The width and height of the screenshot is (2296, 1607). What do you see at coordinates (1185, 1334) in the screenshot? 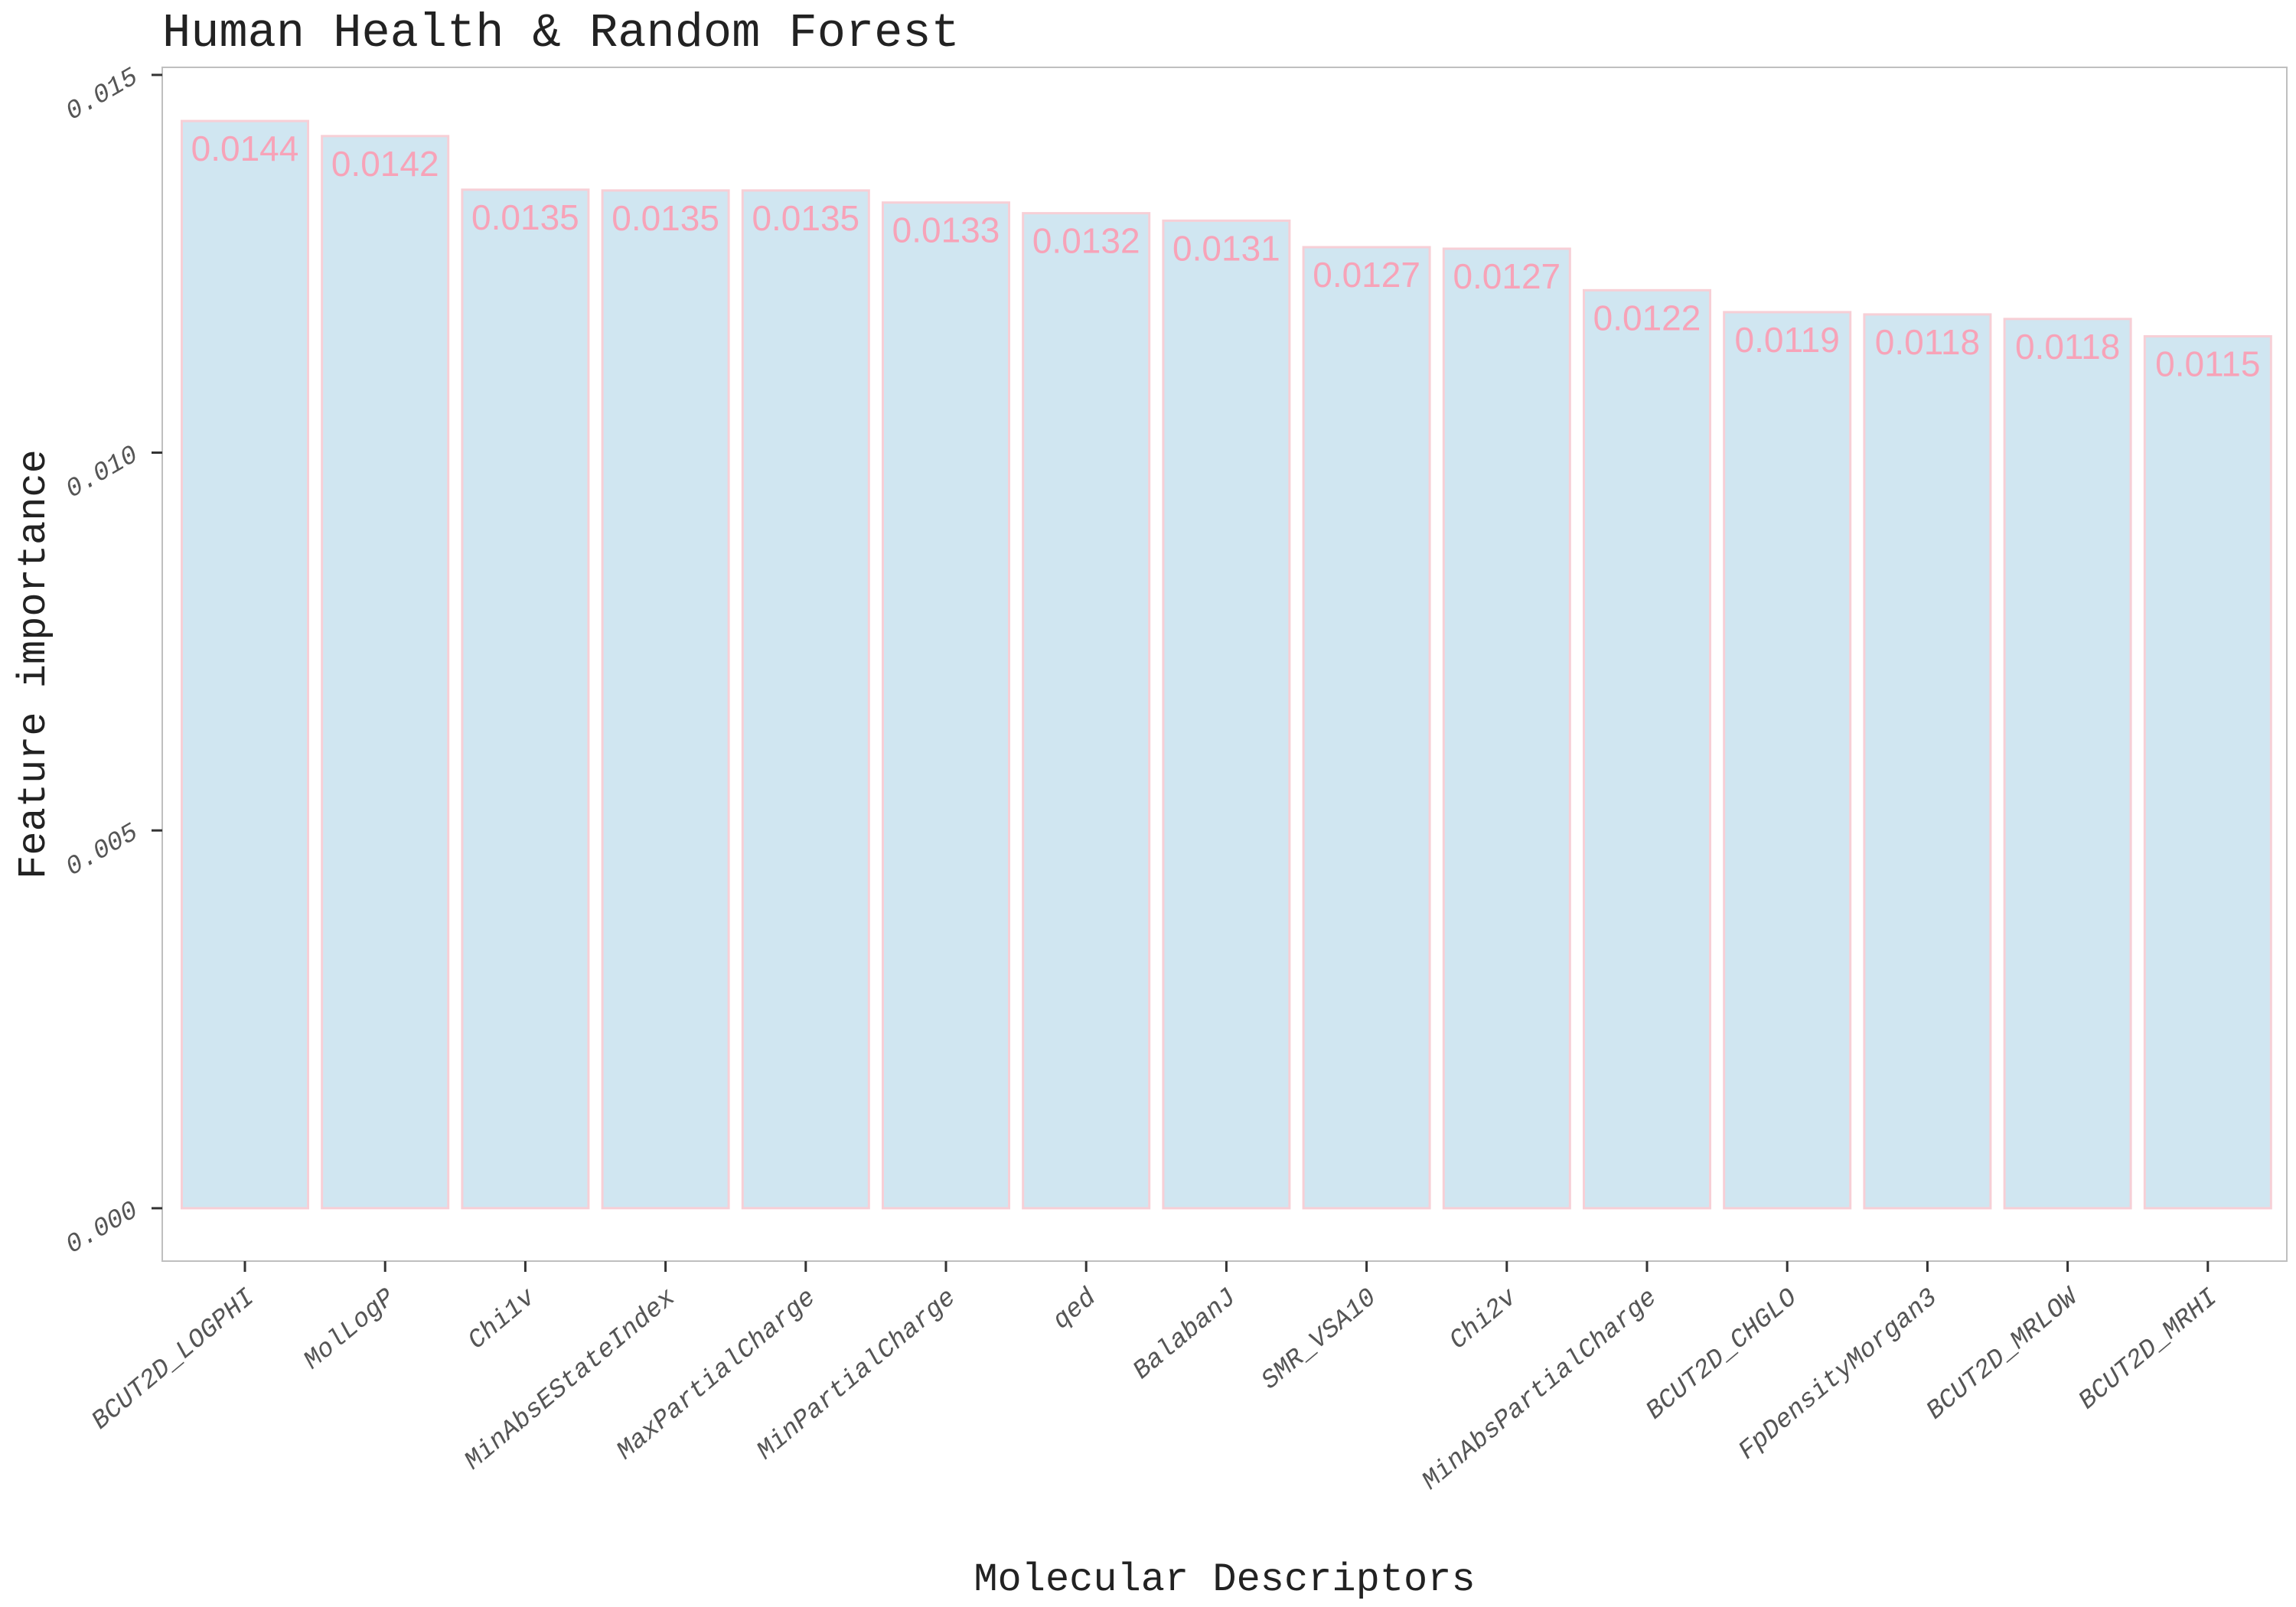
I see `x-tick-label: BalabanJ` at bounding box center [1185, 1334].